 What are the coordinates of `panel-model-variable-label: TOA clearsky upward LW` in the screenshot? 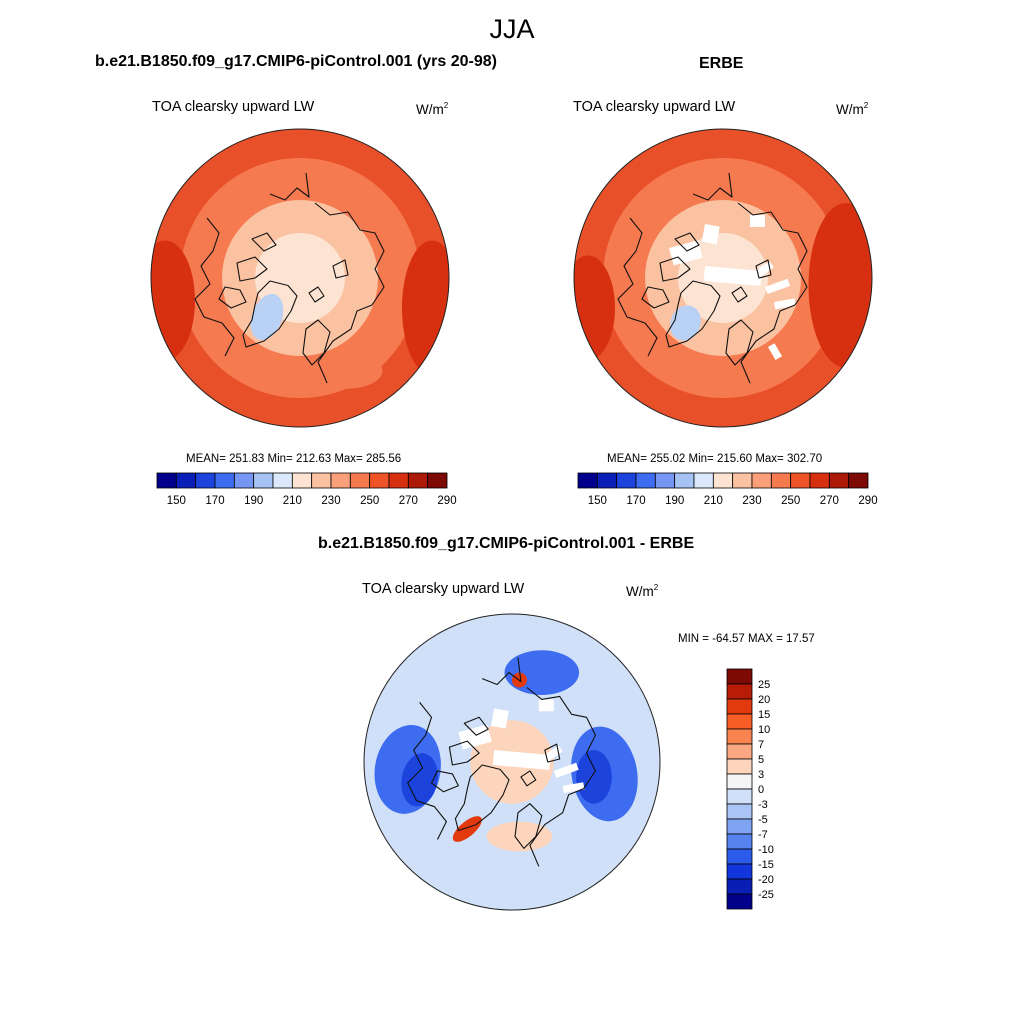 It's located at (233, 107).